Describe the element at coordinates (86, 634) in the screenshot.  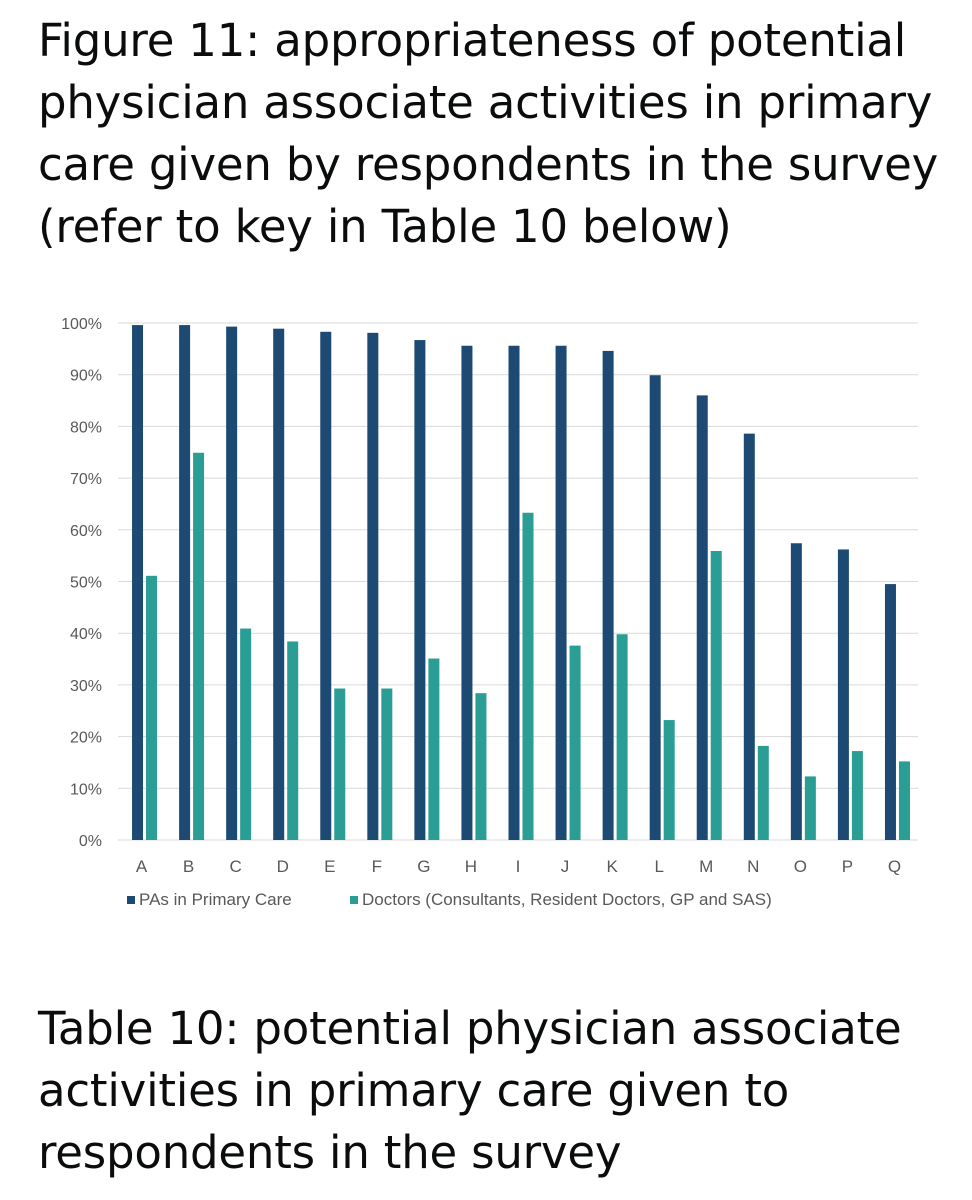
I see `y-tick-label: 40%` at that location.